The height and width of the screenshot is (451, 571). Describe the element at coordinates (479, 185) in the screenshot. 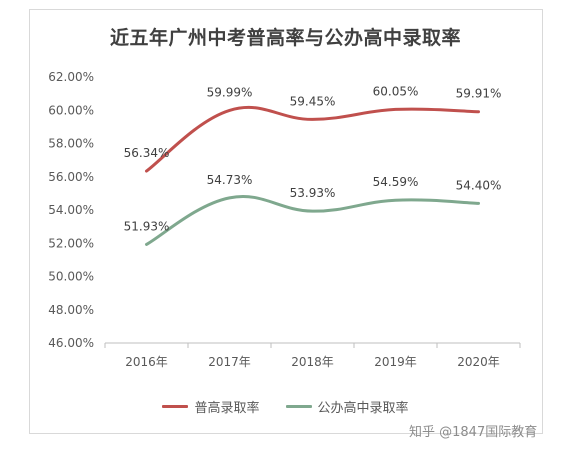

I see `data-label: 54.40%` at that location.